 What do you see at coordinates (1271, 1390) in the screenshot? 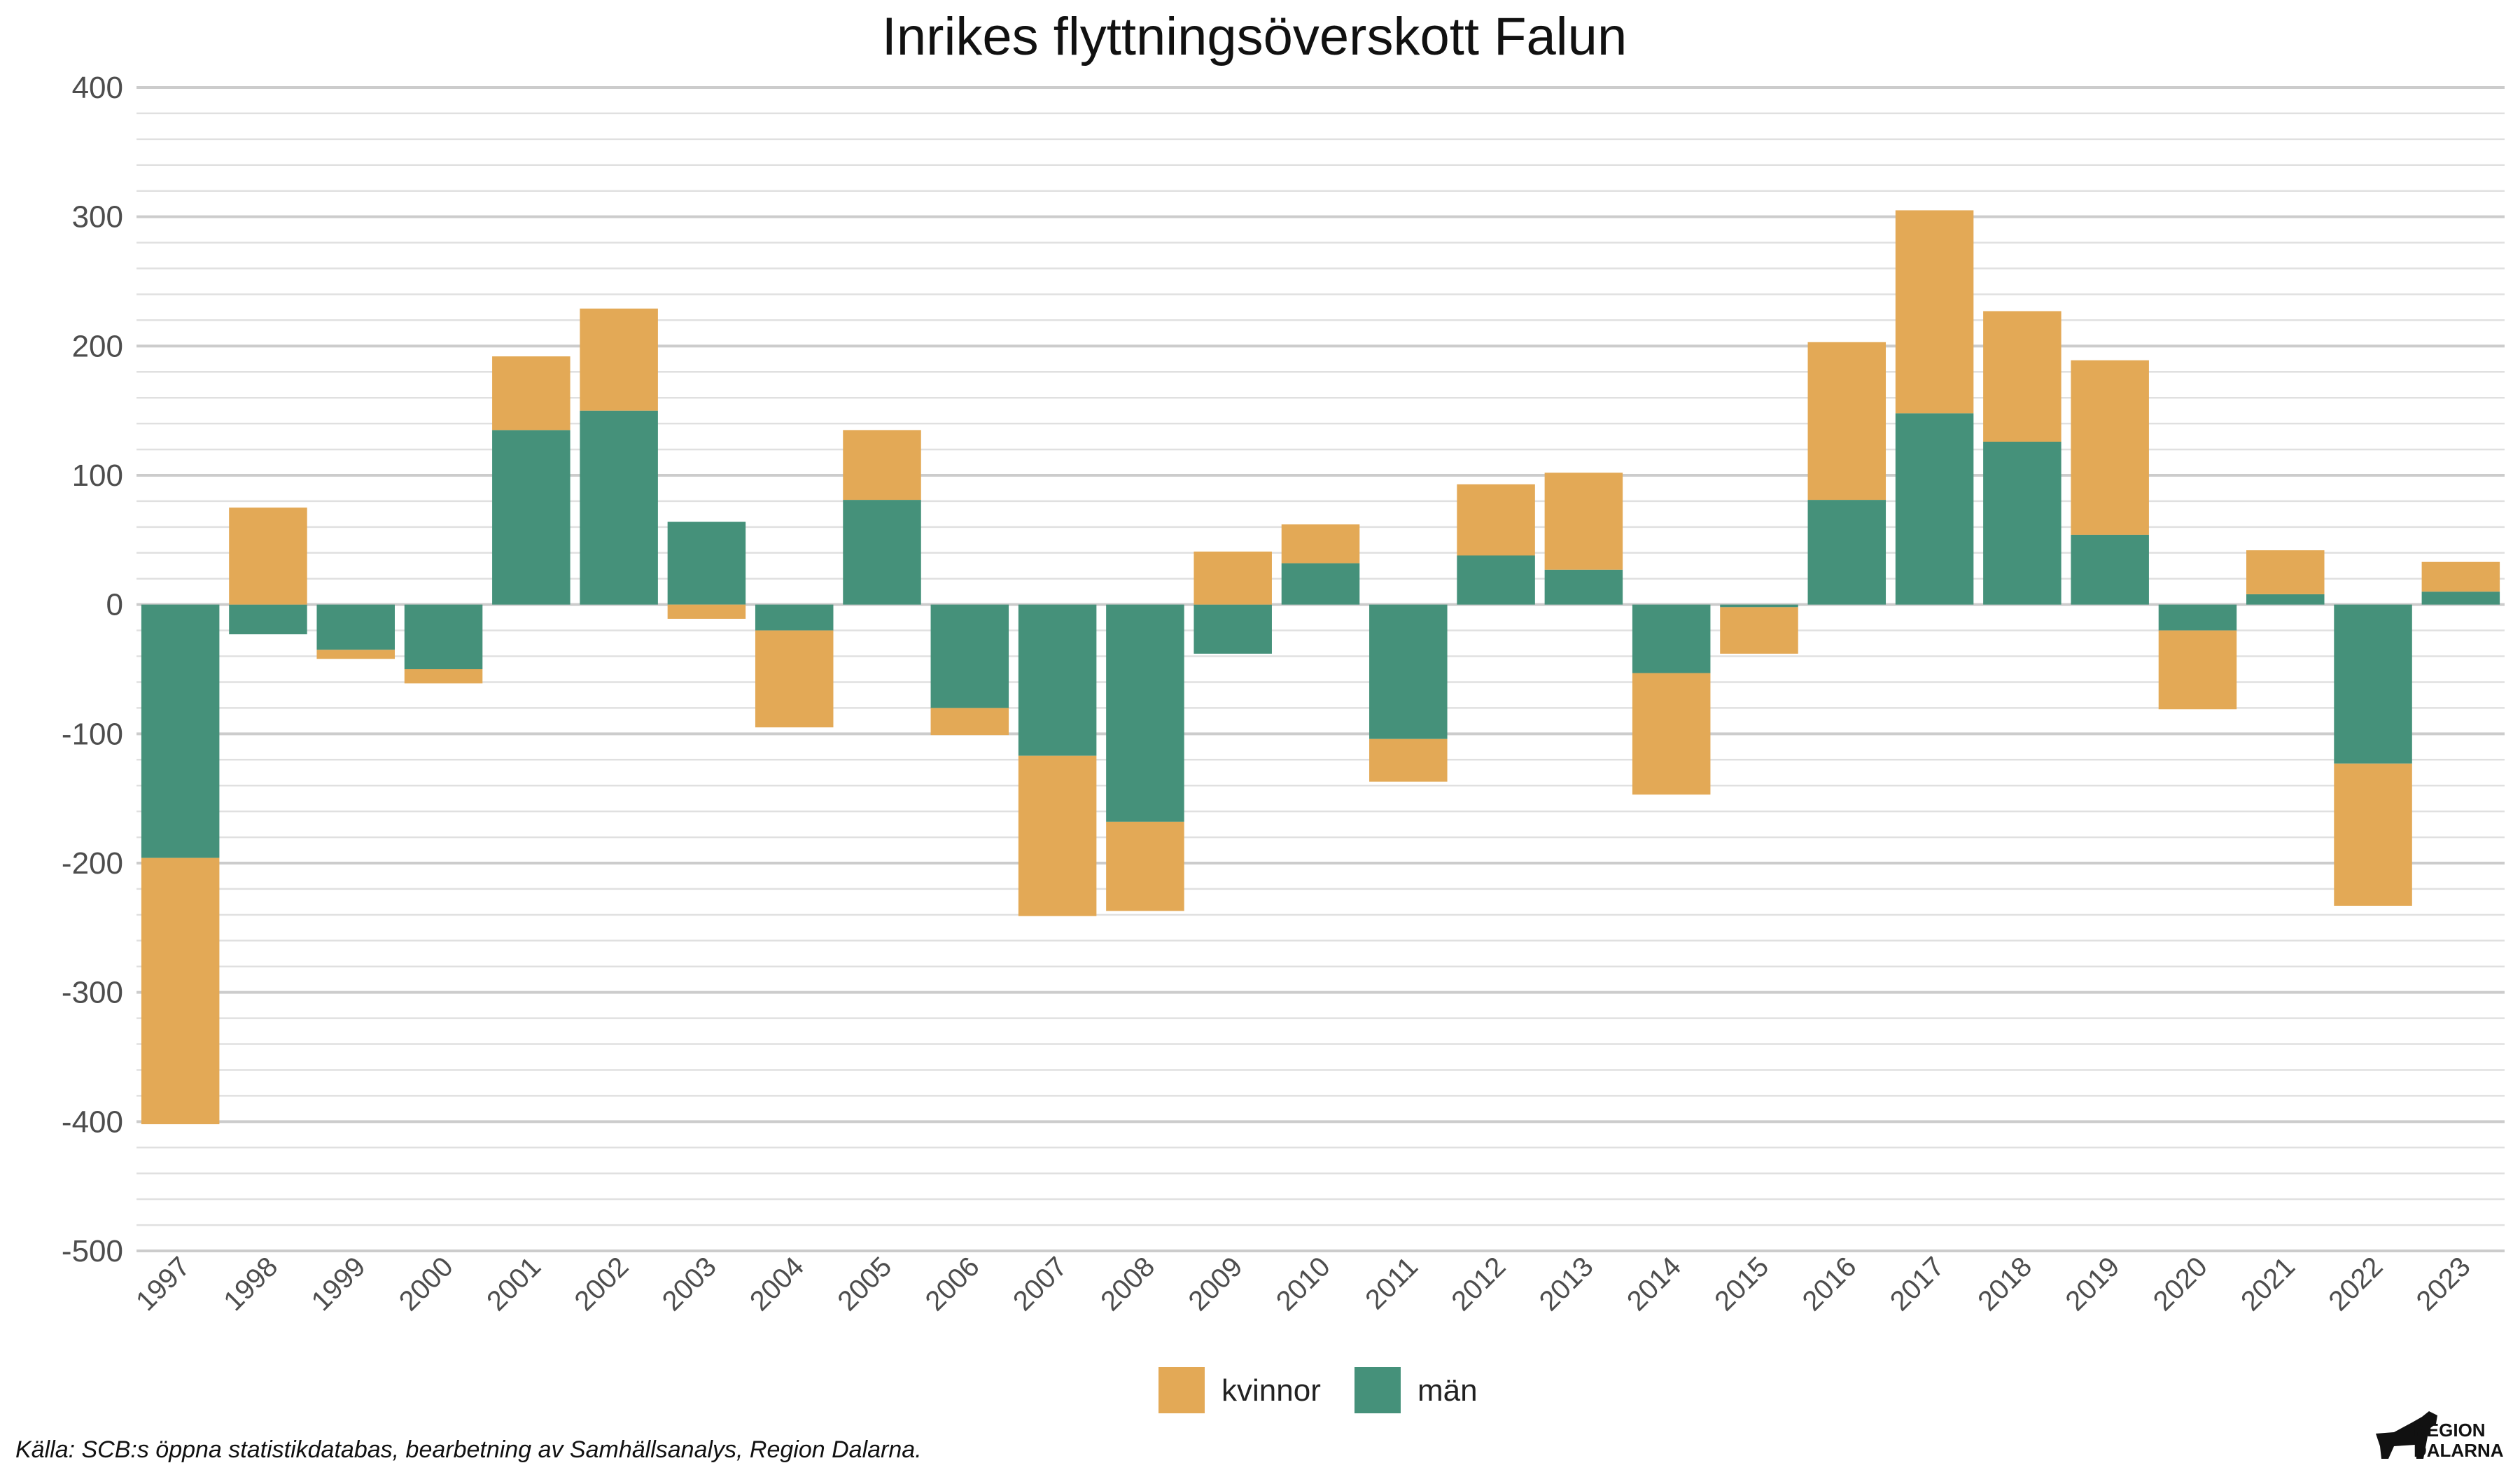
I see `legend-label: kvinnor` at bounding box center [1271, 1390].